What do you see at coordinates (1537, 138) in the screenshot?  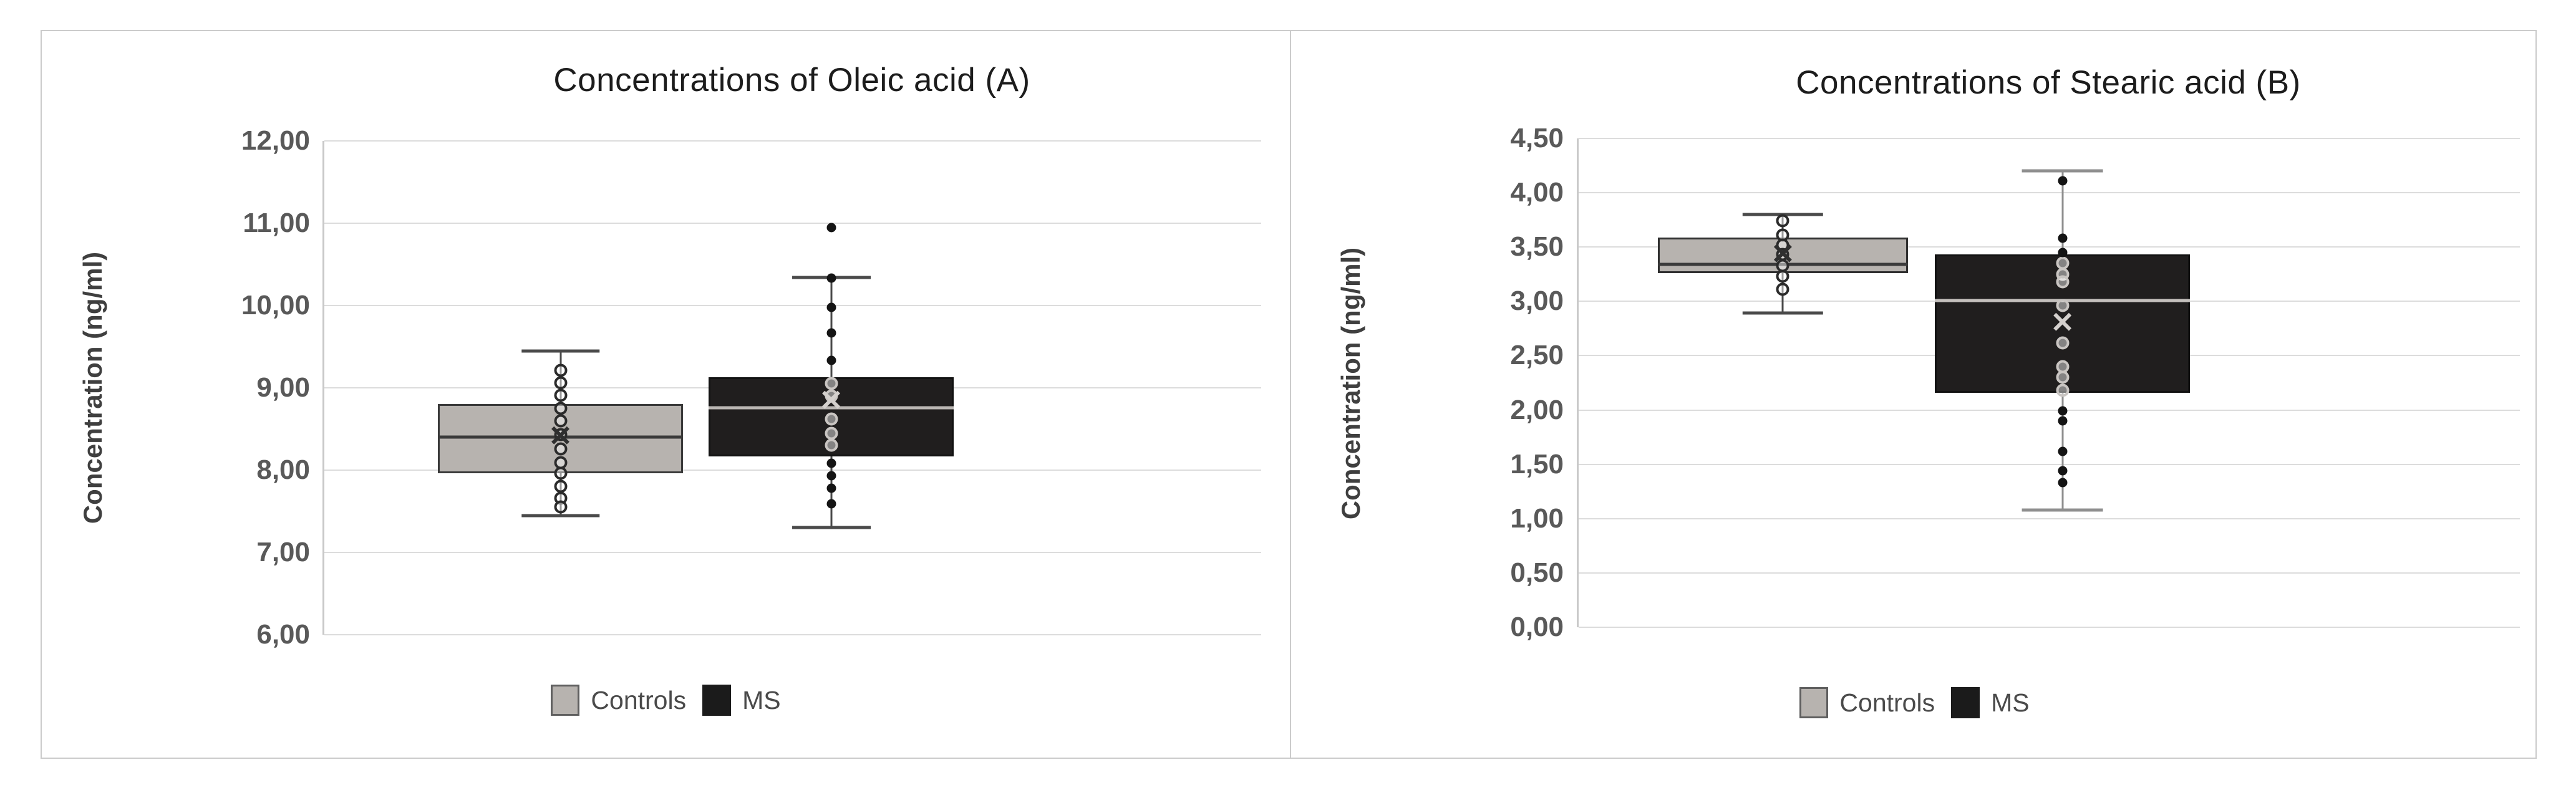 I see `y-tick-label: 4,50` at bounding box center [1537, 138].